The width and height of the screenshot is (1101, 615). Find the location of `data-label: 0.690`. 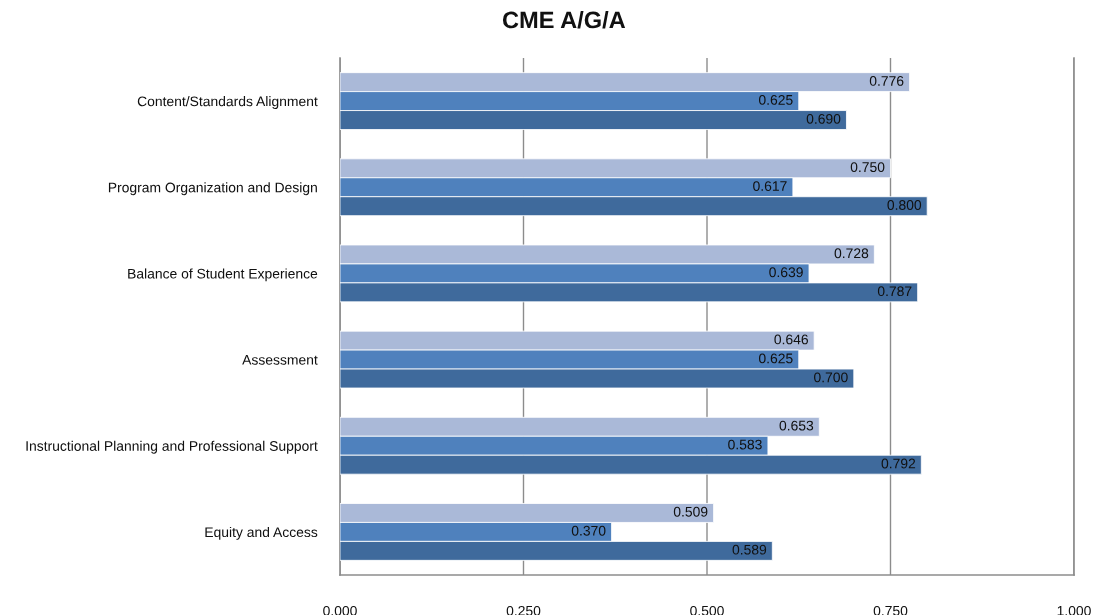

data-label: 0.690 is located at coordinates (823, 118).